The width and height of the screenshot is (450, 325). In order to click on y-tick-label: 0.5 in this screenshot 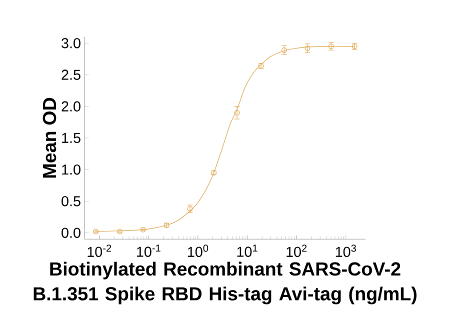, I will do `click(71, 201)`.